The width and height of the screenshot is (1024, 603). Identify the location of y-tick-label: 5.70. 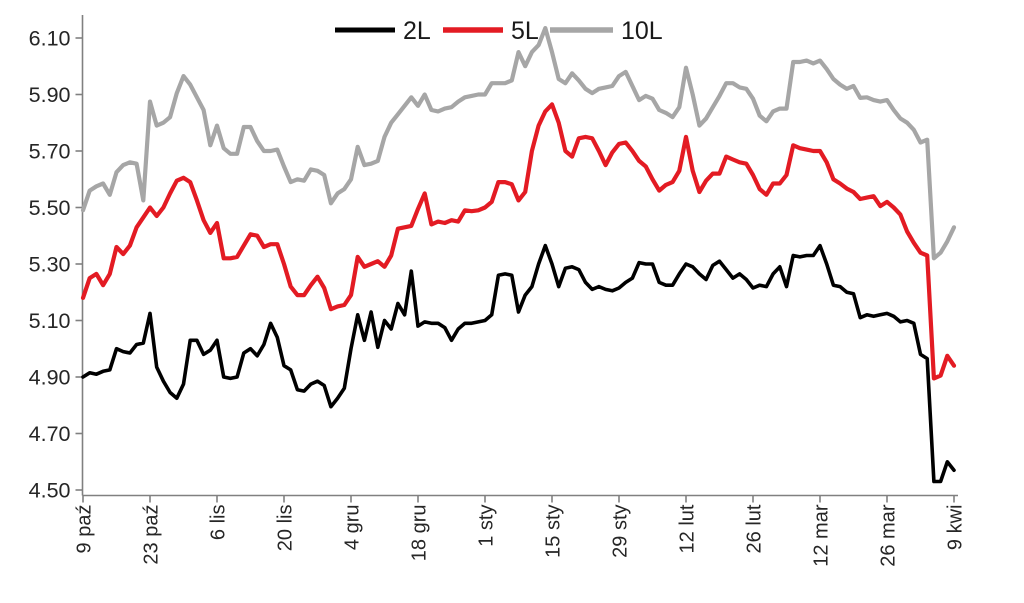
(50, 152).